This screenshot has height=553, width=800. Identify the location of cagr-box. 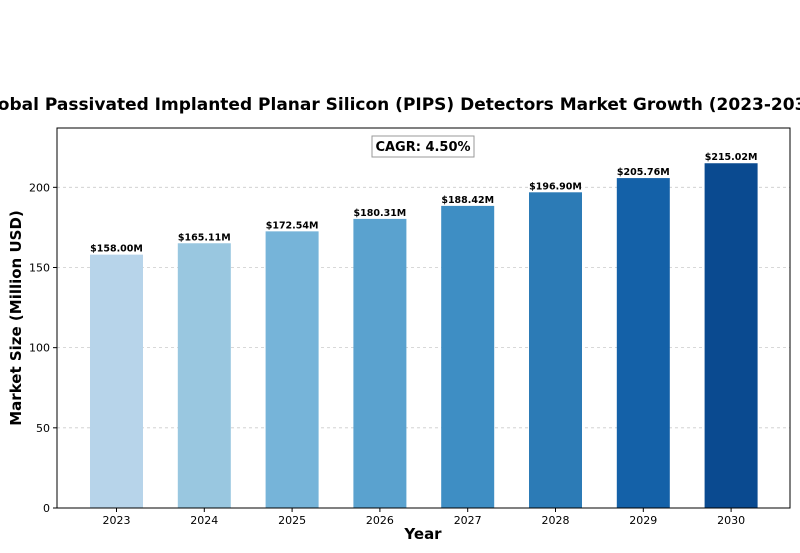
(423, 146).